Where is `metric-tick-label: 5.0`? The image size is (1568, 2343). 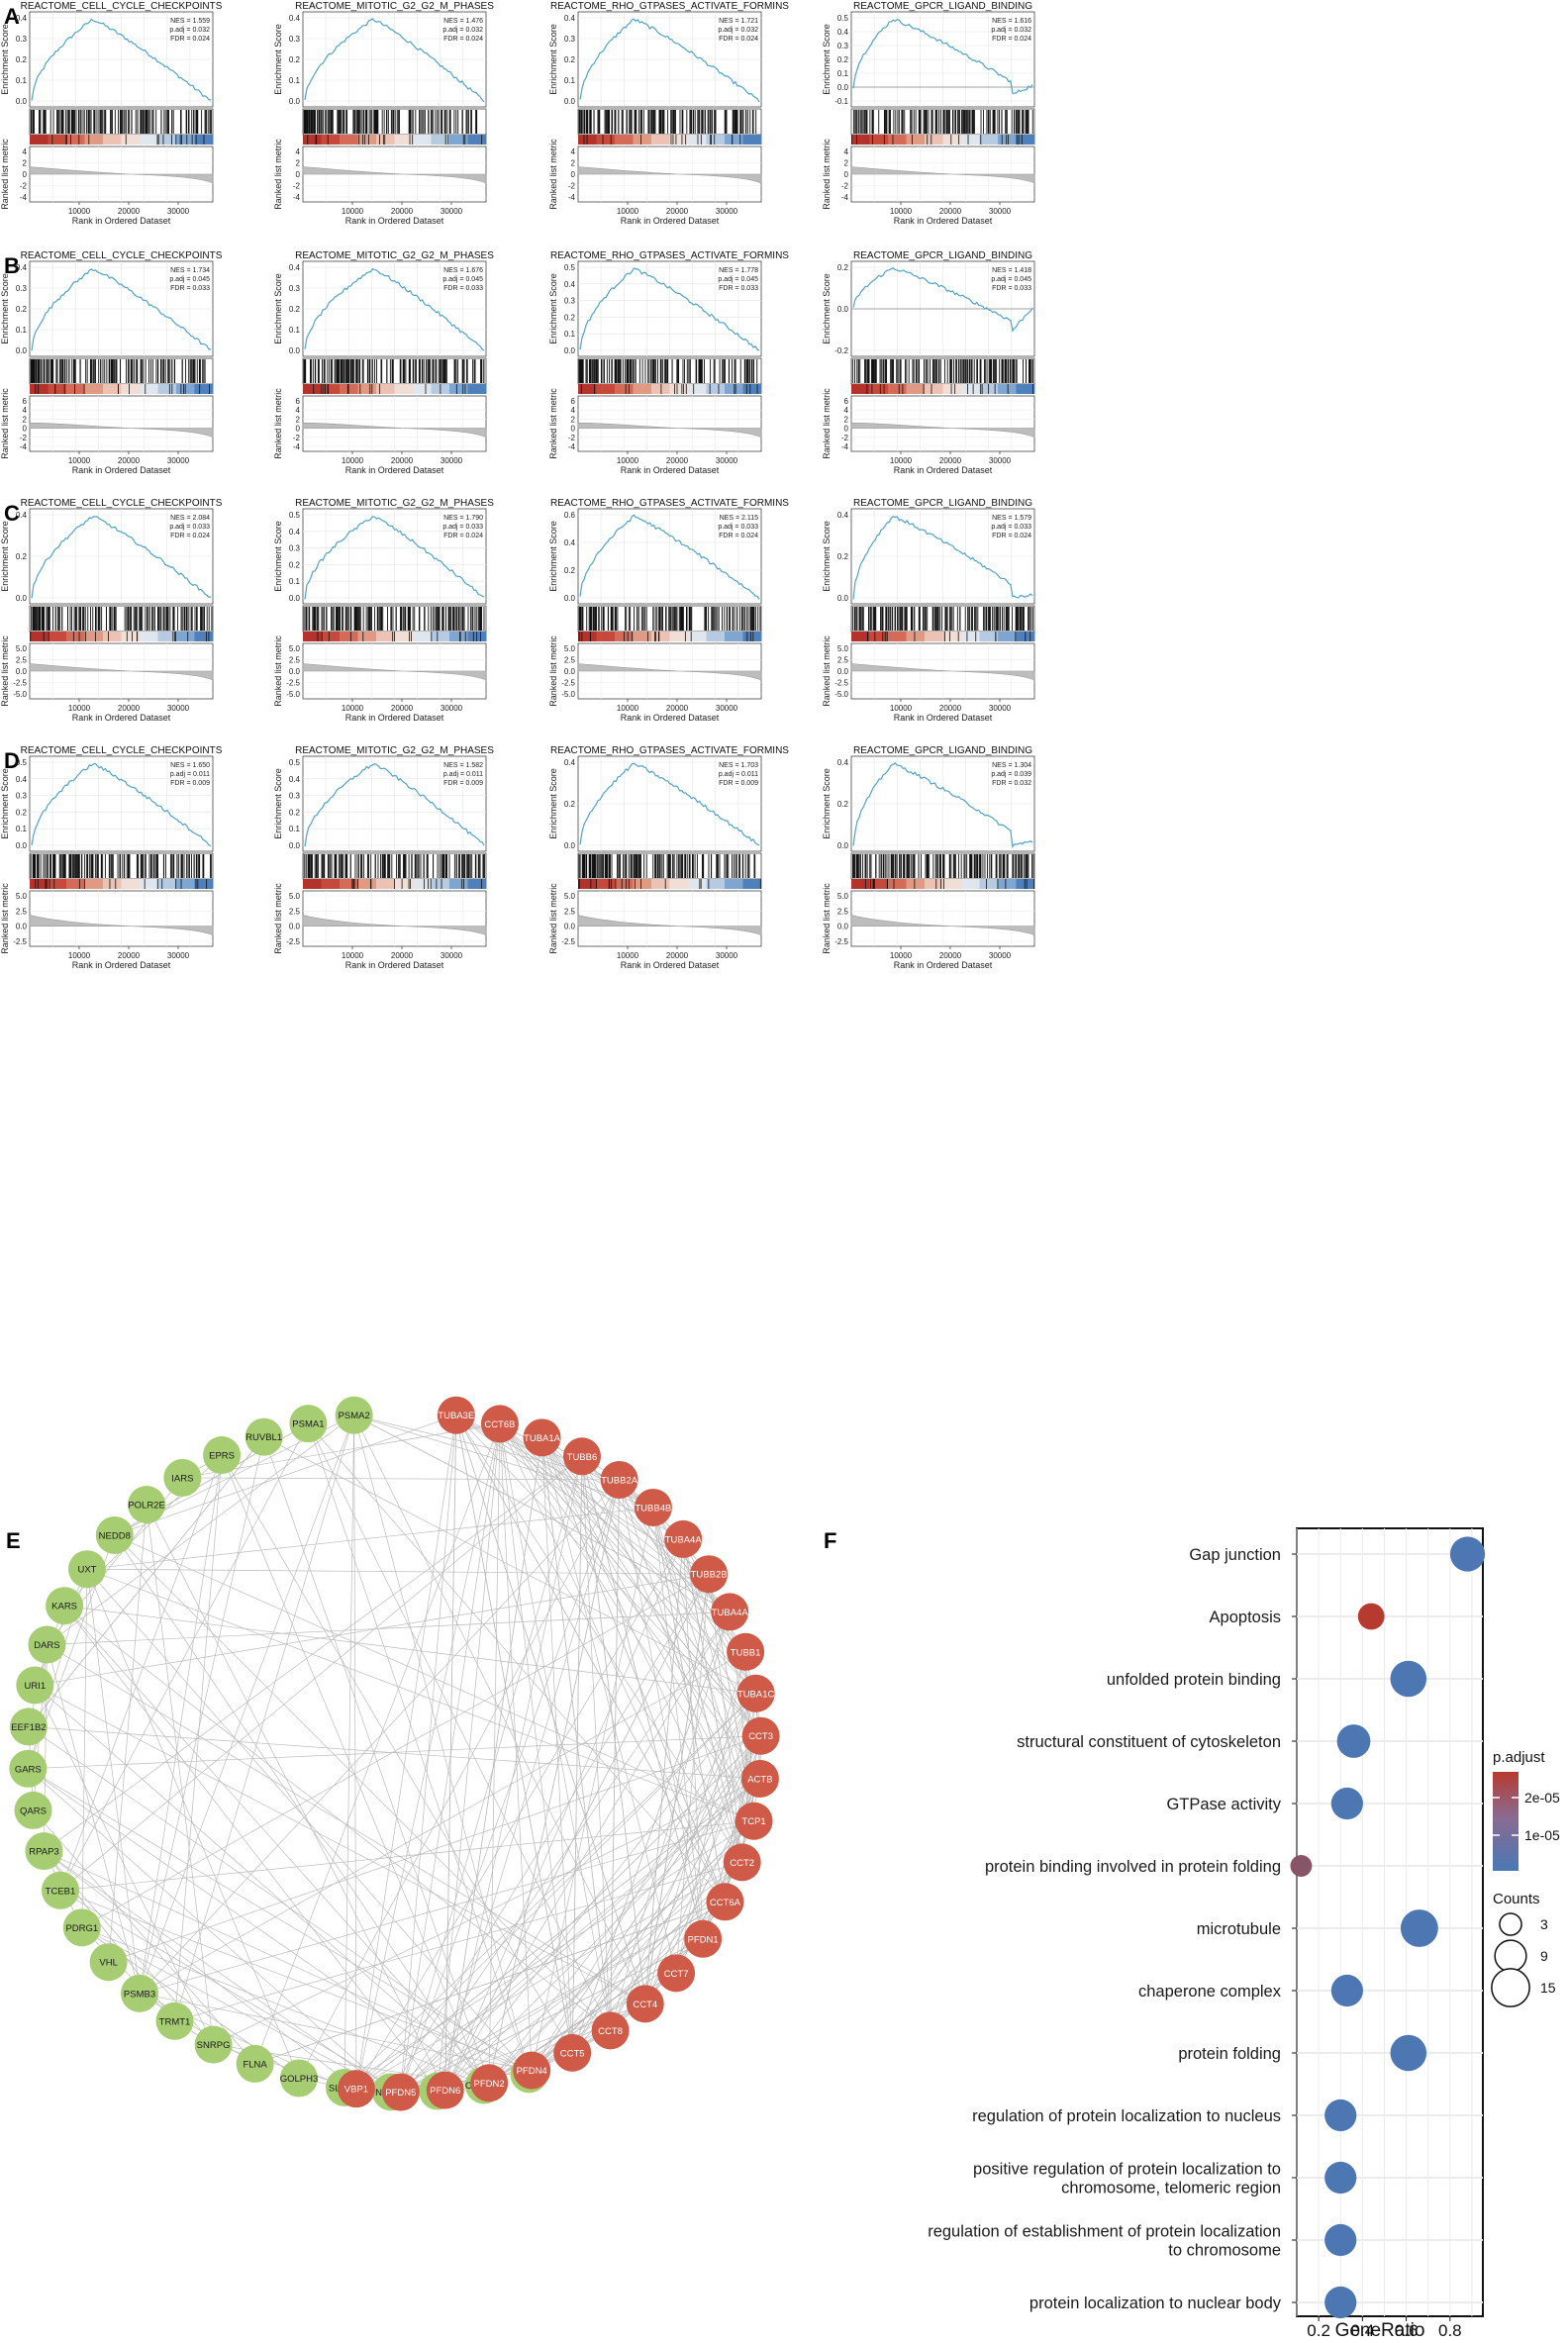
metric-tick-label: 5.0 is located at coordinates (295, 648).